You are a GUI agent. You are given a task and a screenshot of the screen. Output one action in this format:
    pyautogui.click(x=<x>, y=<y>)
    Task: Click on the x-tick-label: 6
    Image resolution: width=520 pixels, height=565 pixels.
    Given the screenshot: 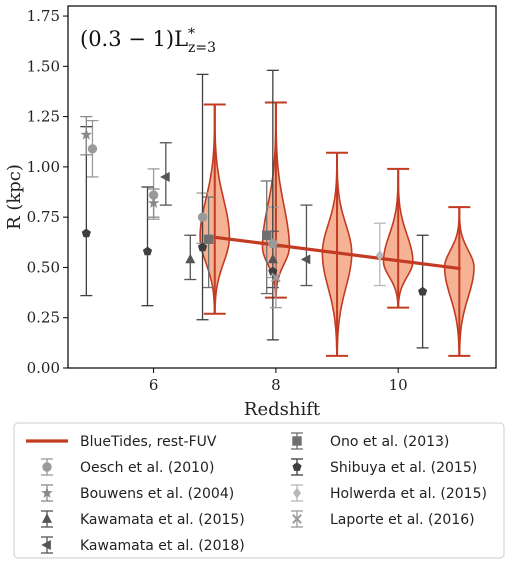 What is the action you would take?
    pyautogui.click(x=154, y=385)
    